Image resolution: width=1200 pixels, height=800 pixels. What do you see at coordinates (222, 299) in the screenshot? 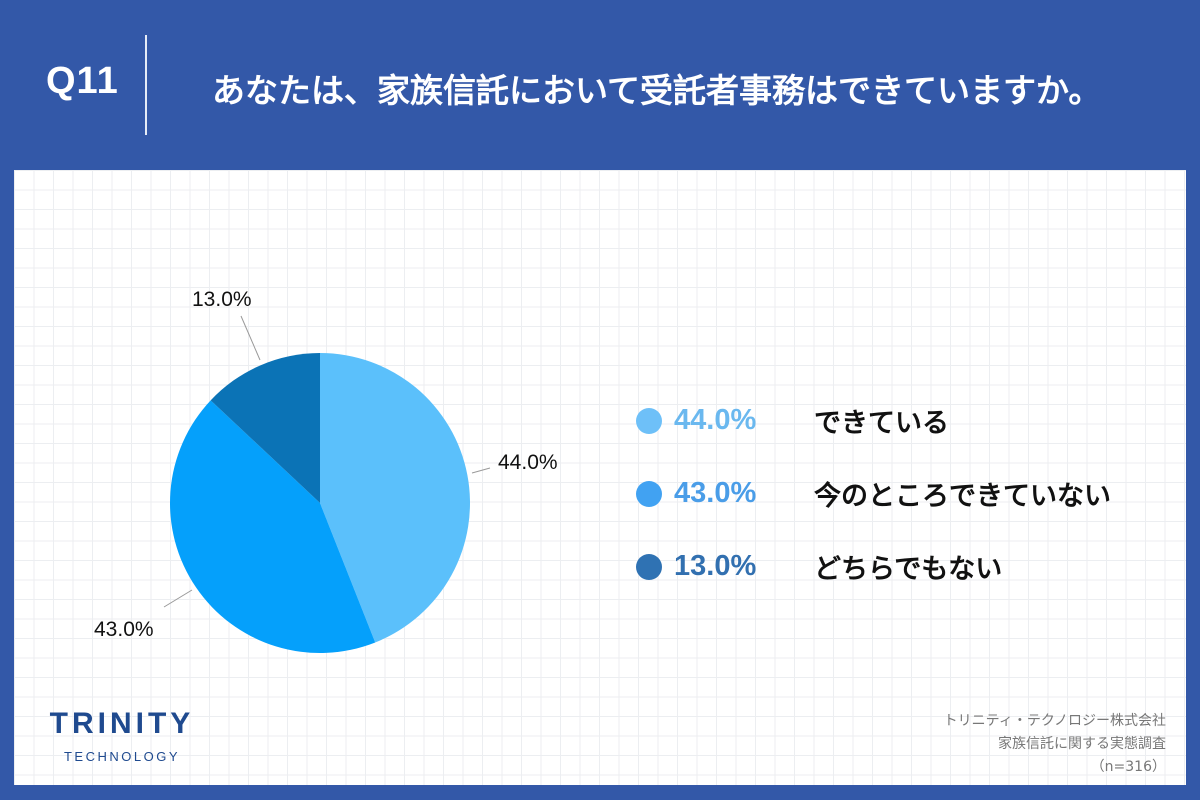
I see `pie-label-13: 13.0%` at bounding box center [222, 299].